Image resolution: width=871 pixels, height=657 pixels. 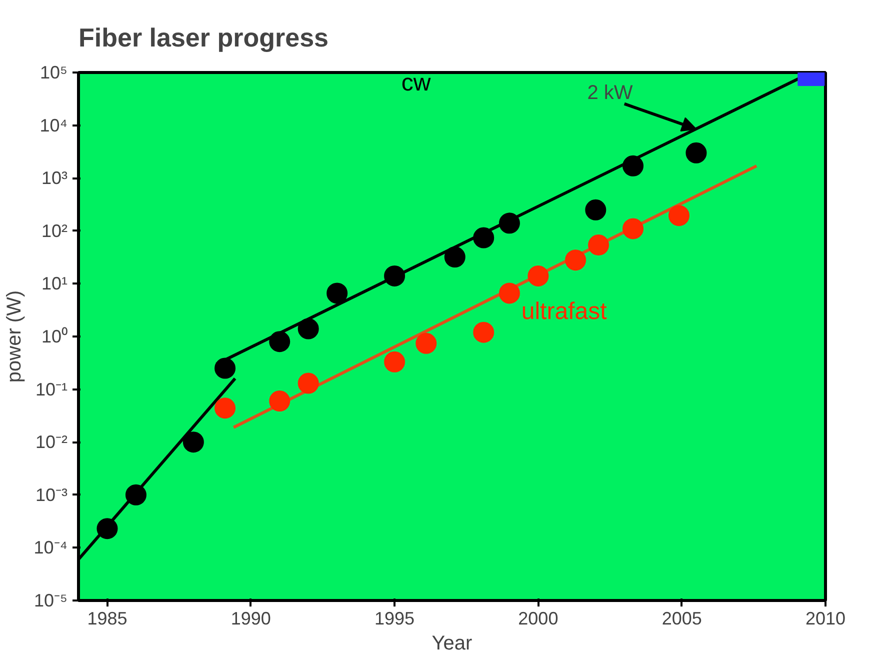 What do you see at coordinates (538, 618) in the screenshot?
I see `x-tick-label: 2000` at bounding box center [538, 618].